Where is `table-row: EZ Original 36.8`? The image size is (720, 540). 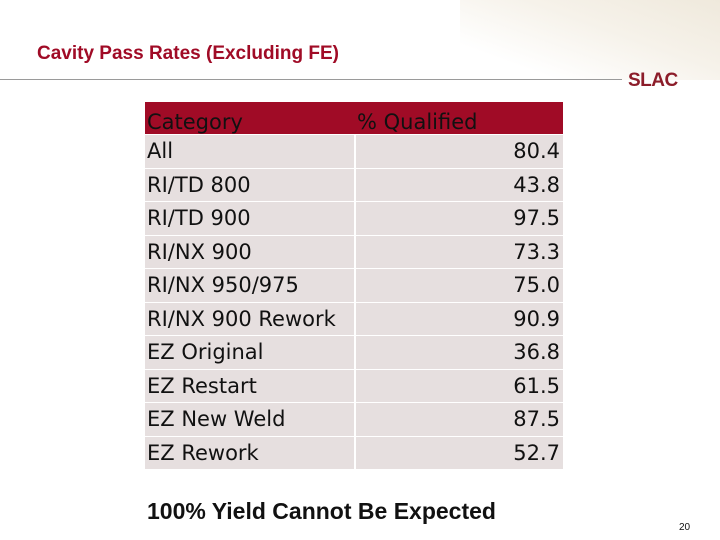
table-row: EZ Original 36.8 is located at coordinates (354, 352).